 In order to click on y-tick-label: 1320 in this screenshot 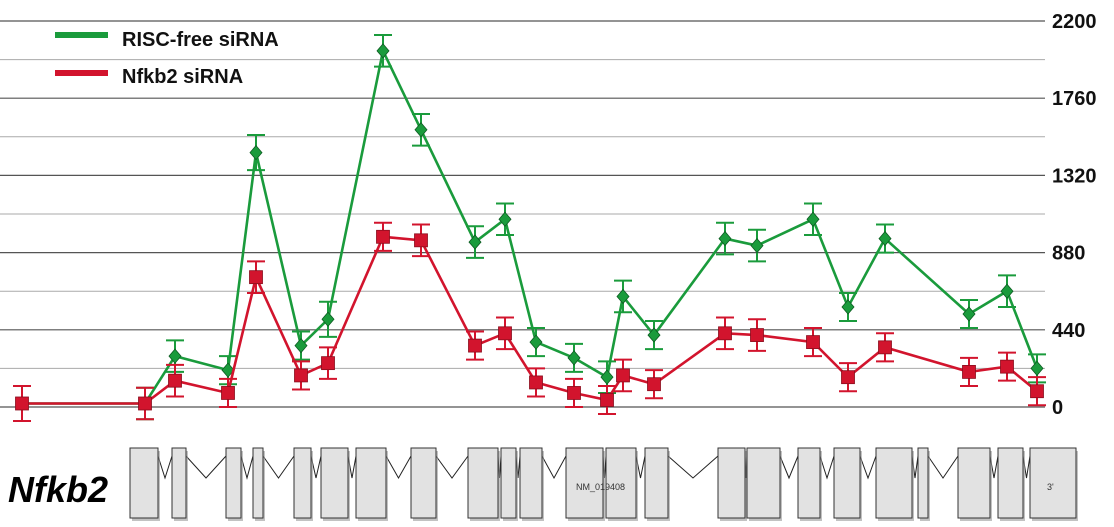, I will do `click(1074, 176)`.